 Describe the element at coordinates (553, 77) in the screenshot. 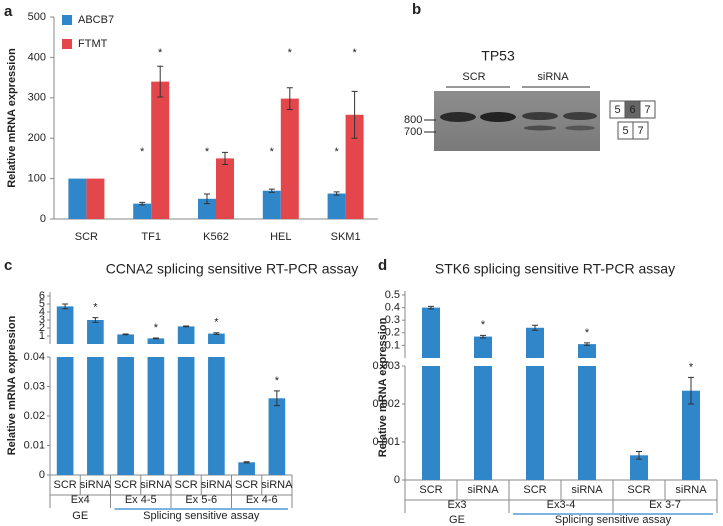

I see `lane-label: siRNA` at that location.